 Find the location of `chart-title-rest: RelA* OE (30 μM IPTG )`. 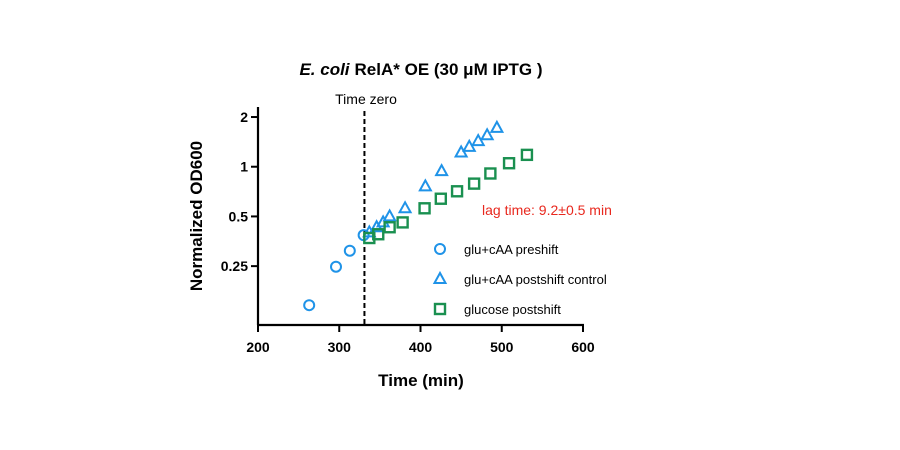

chart-title-rest: RelA* OE (30 μM IPTG ) is located at coordinates (449, 69).